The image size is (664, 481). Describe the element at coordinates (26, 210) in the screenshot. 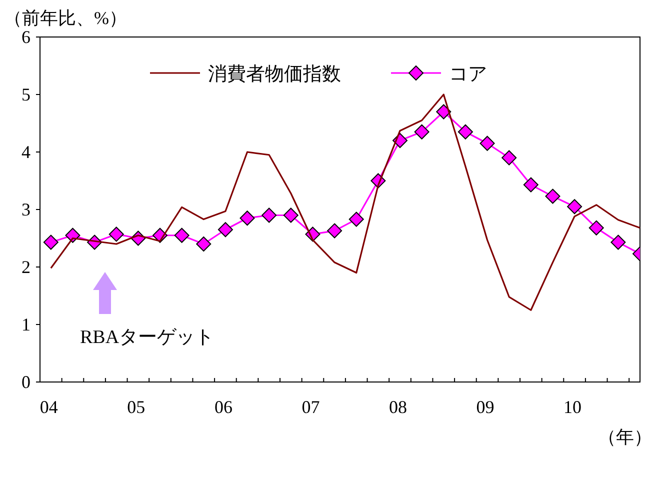

I see `y-tick-label: 3` at that location.